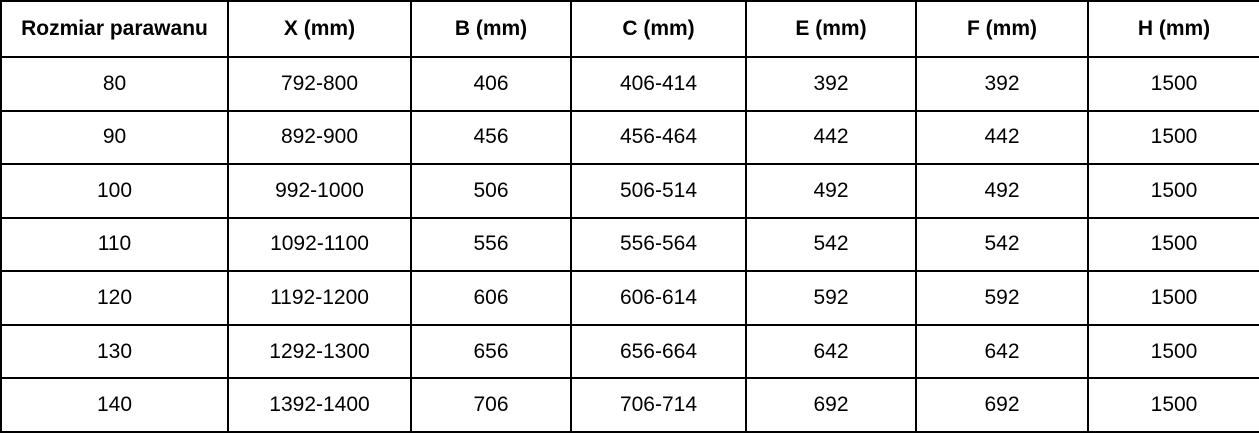  What do you see at coordinates (1173, 29) in the screenshot?
I see `column-header-6: H (mm)` at bounding box center [1173, 29].